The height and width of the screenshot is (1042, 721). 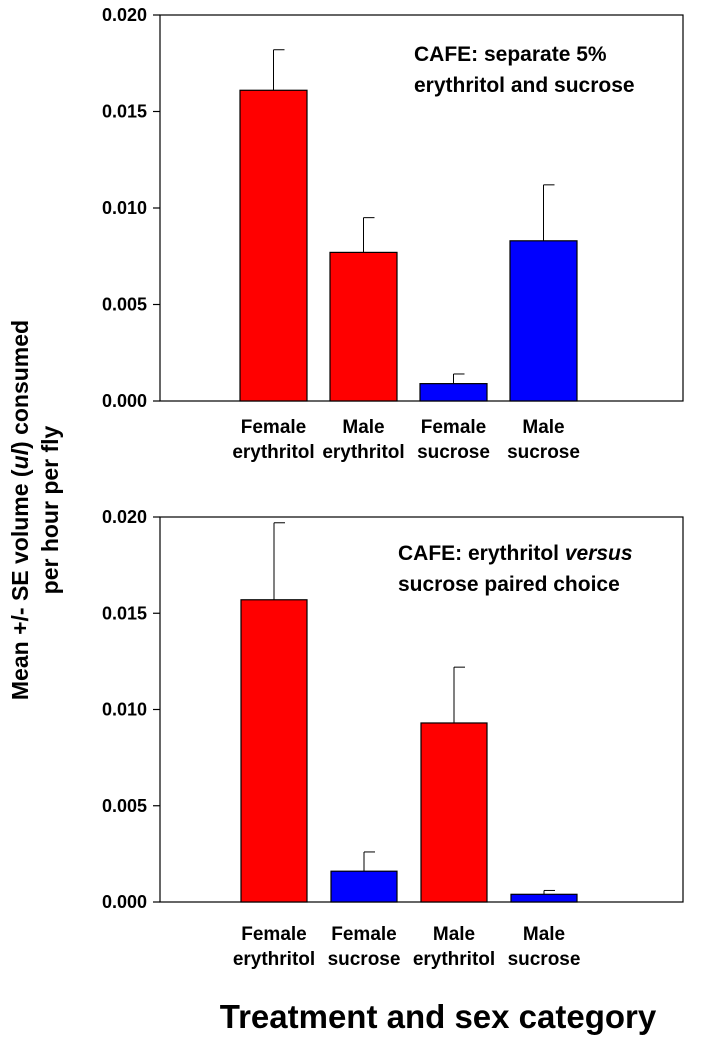 I want to click on ylabel-part1: Mean +/- SE volume (, so click(x=20, y=584).